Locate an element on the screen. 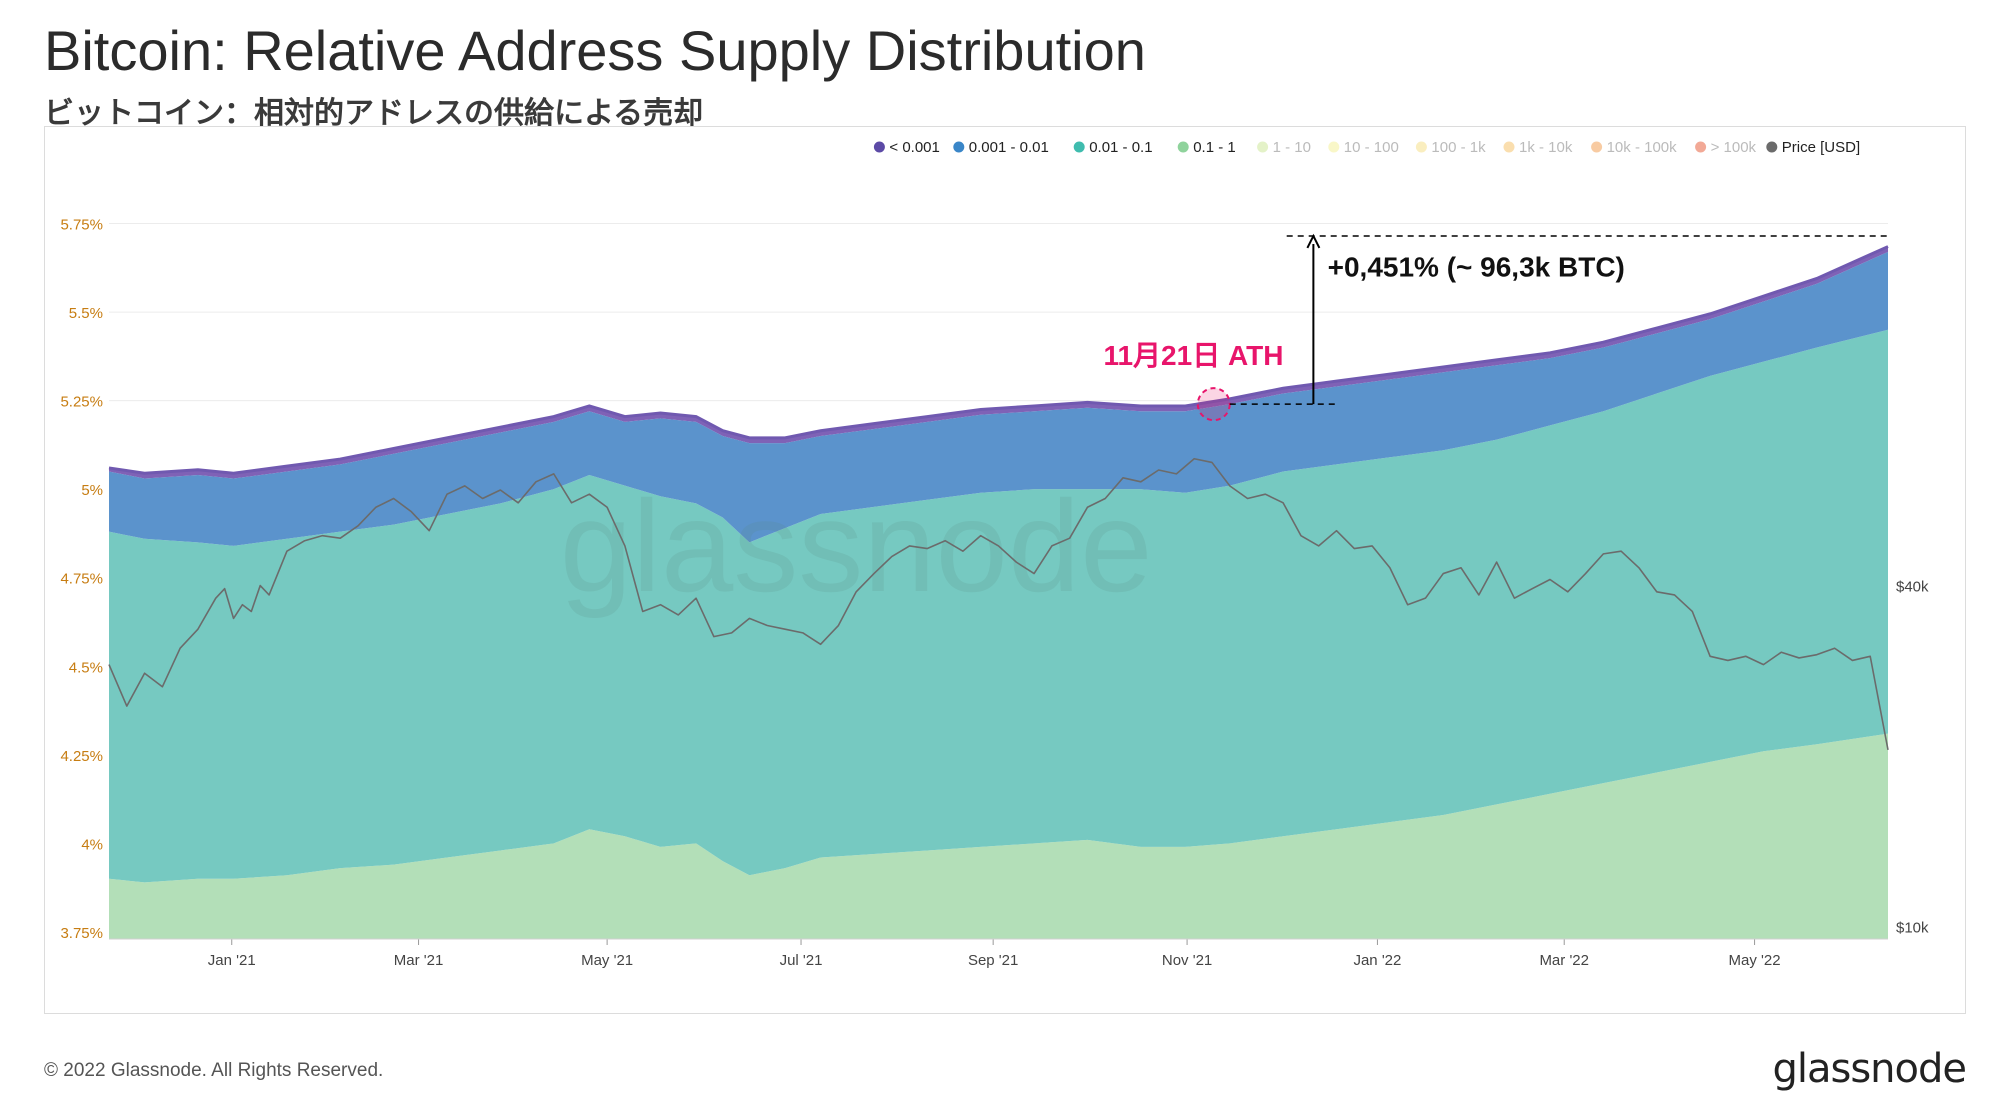 Image resolution: width=2000 pixels, height=1103 pixels. y-tick-label: 5.5% is located at coordinates (86, 313).